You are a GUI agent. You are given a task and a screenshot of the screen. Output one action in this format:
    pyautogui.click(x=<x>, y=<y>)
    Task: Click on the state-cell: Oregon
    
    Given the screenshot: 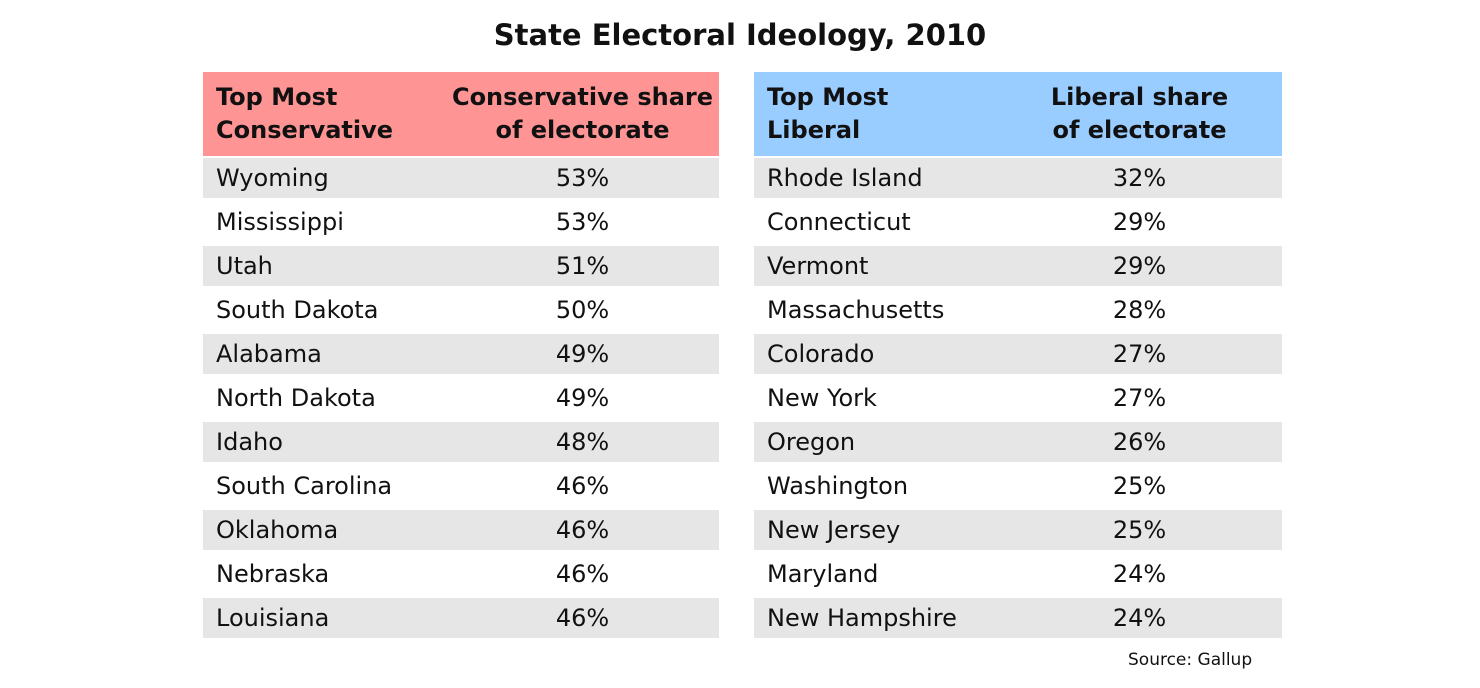 What is the action you would take?
    pyautogui.click(x=811, y=442)
    